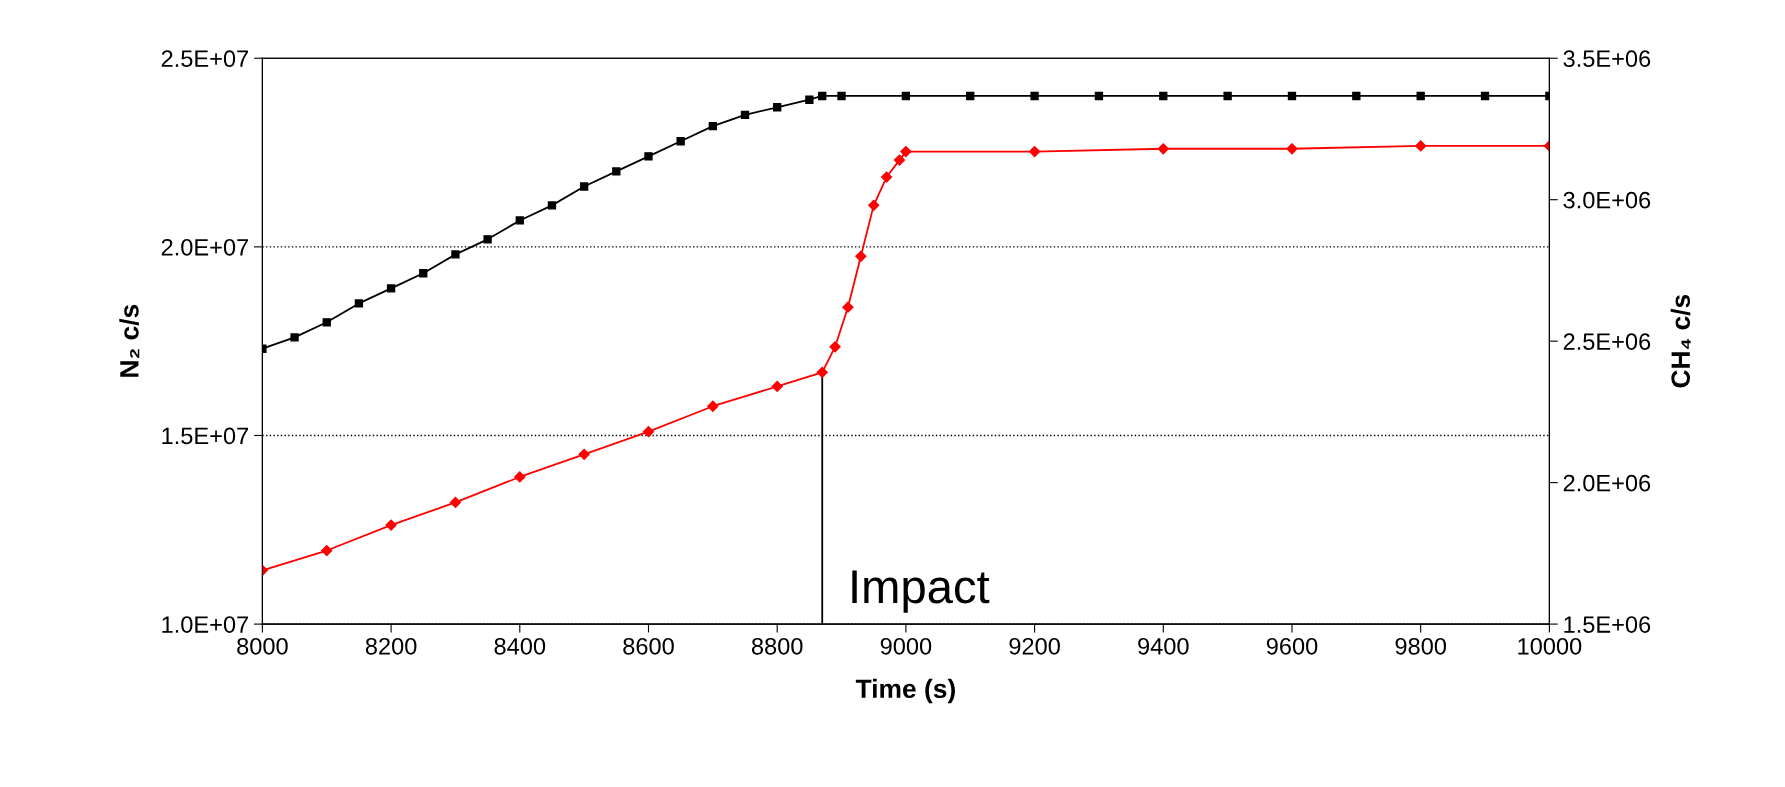 This screenshot has height=787, width=1785. What do you see at coordinates (1607, 624) in the screenshot?
I see `y2-tick-label: 1.5E+06` at bounding box center [1607, 624].